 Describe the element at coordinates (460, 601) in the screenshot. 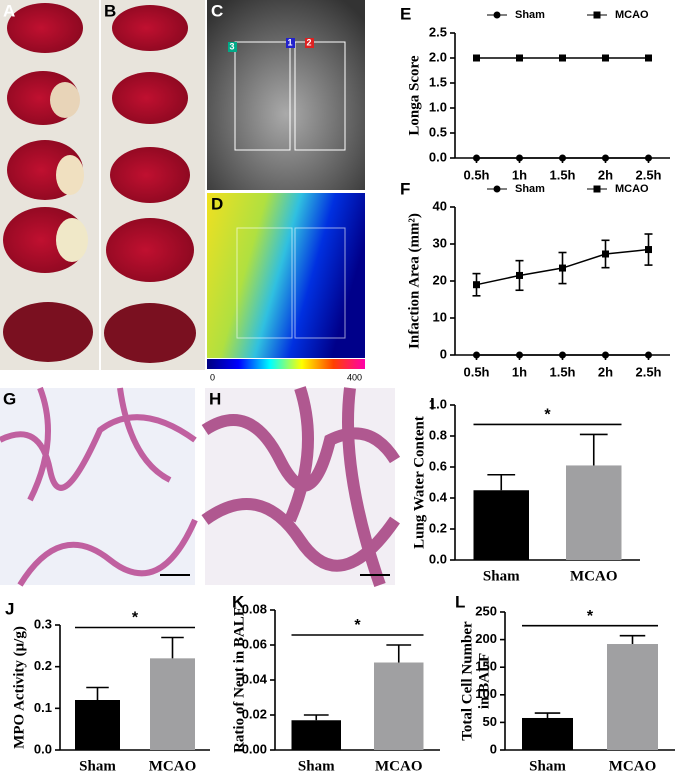

I see `panel-letter: L` at that location.